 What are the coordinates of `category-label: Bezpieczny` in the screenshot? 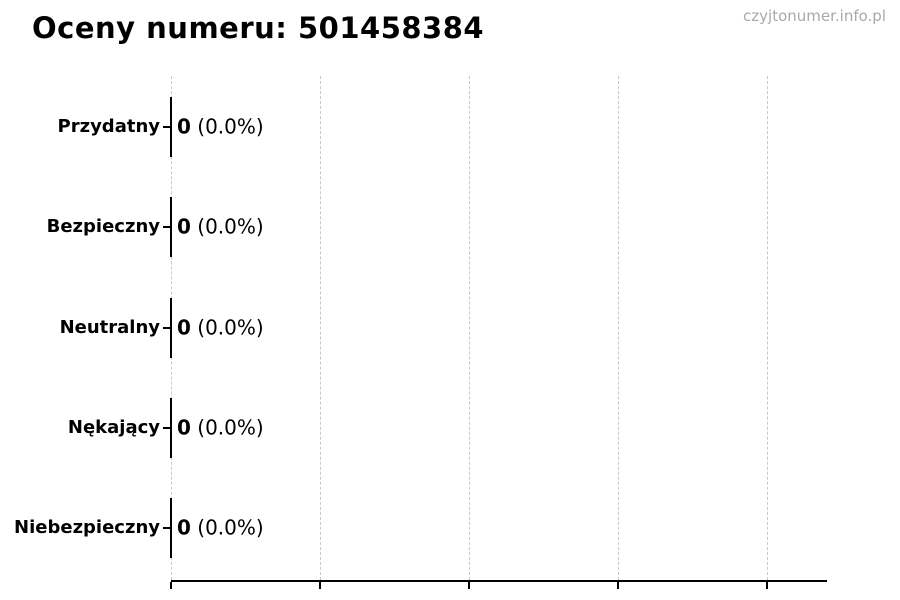 It's located at (103, 227).